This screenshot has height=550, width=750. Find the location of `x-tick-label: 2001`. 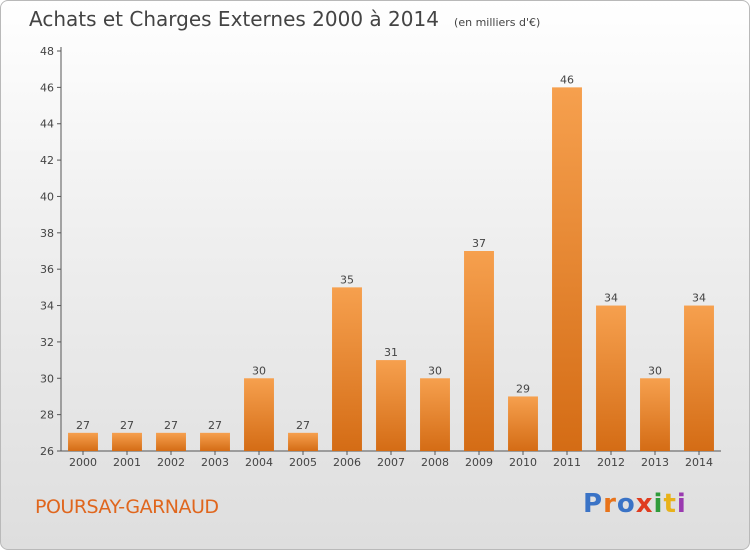

x-tick-label: 2001 is located at coordinates (127, 462).